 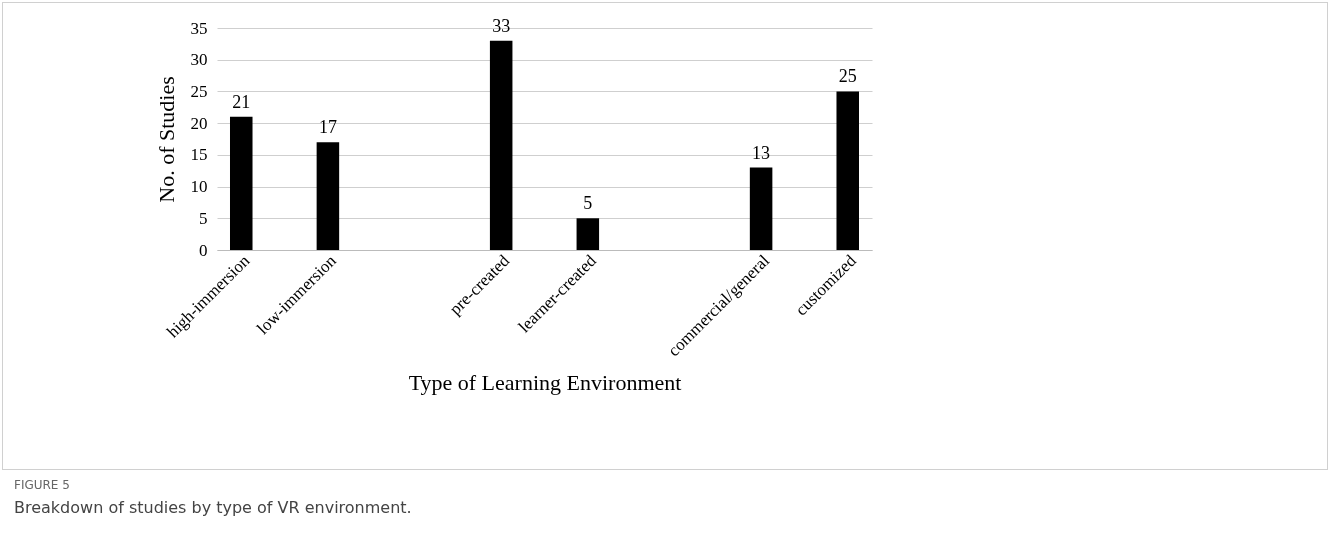 I want to click on text: Breakdown of studies by type of VR environment., so click(x=213, y=507).